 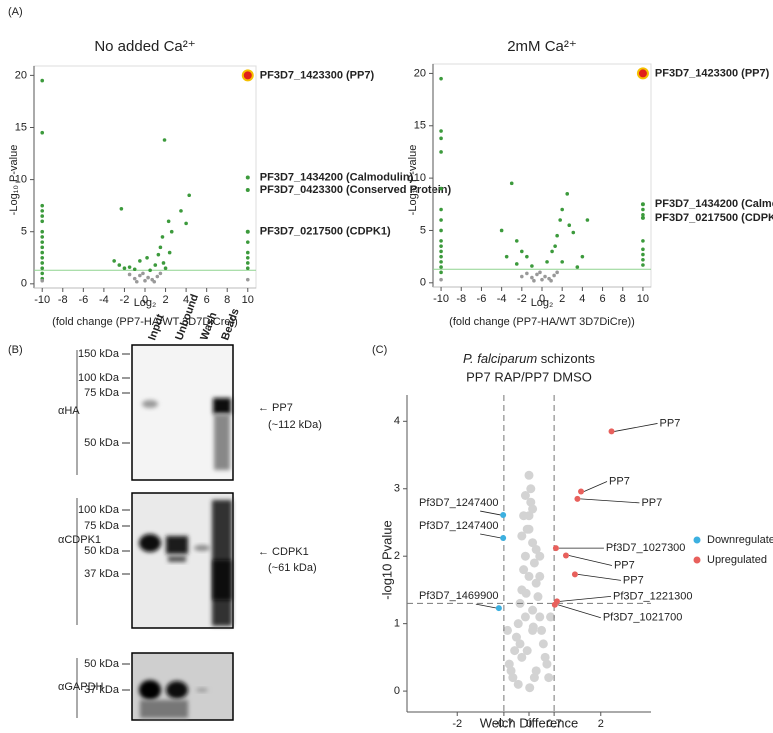 What do you see at coordinates (81, 687) in the screenshot?
I see `antibody-label: αGAPDH` at bounding box center [81, 687].